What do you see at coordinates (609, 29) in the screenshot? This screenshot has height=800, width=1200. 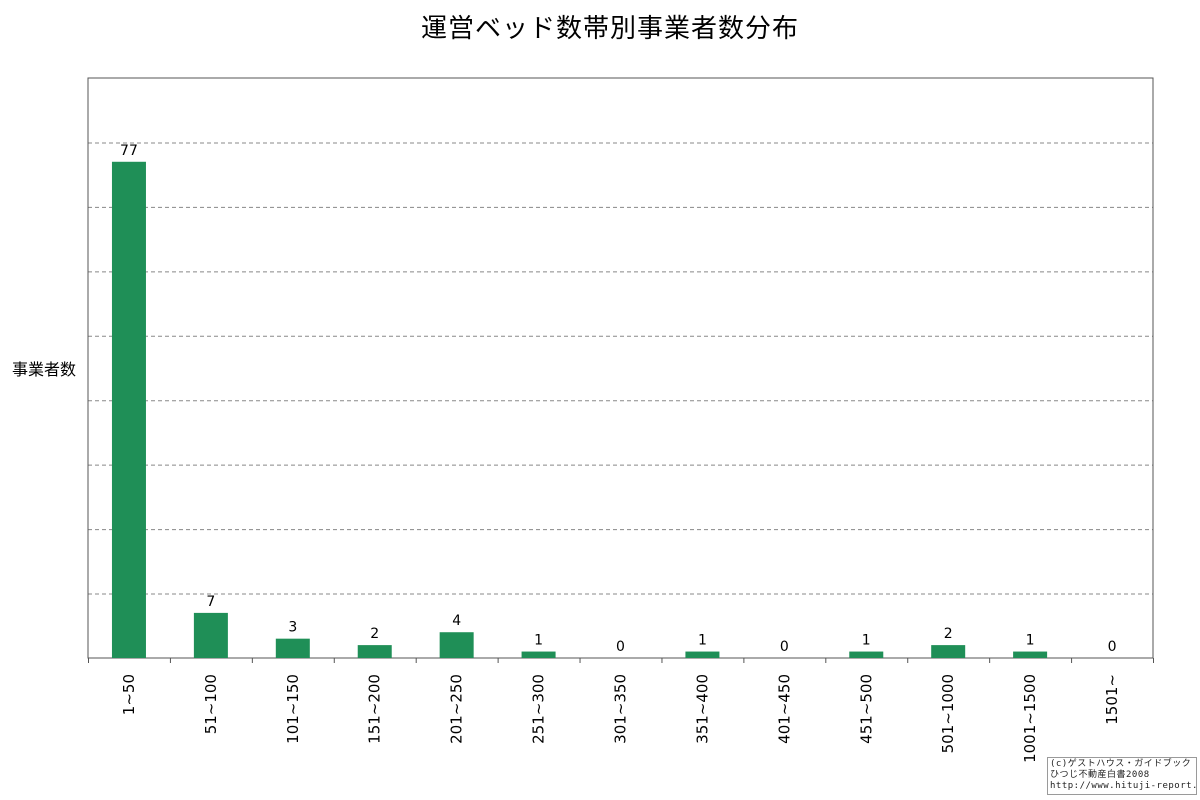 I see `chart-title: 運営ベッド数帯別事業者数分布` at bounding box center [609, 29].